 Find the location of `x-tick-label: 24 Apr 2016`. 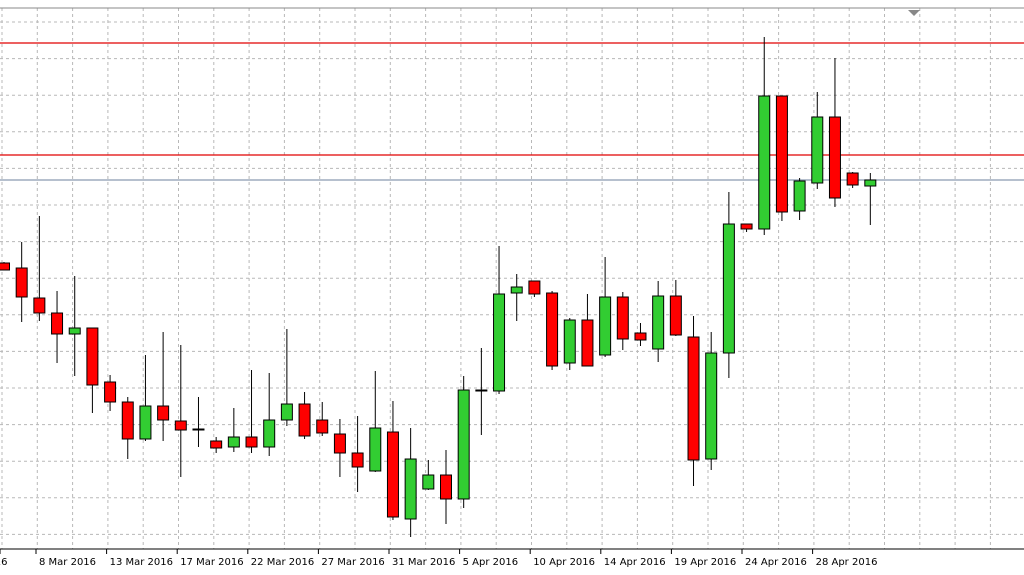

x-tick-label: 24 Apr 2016 is located at coordinates (776, 562).